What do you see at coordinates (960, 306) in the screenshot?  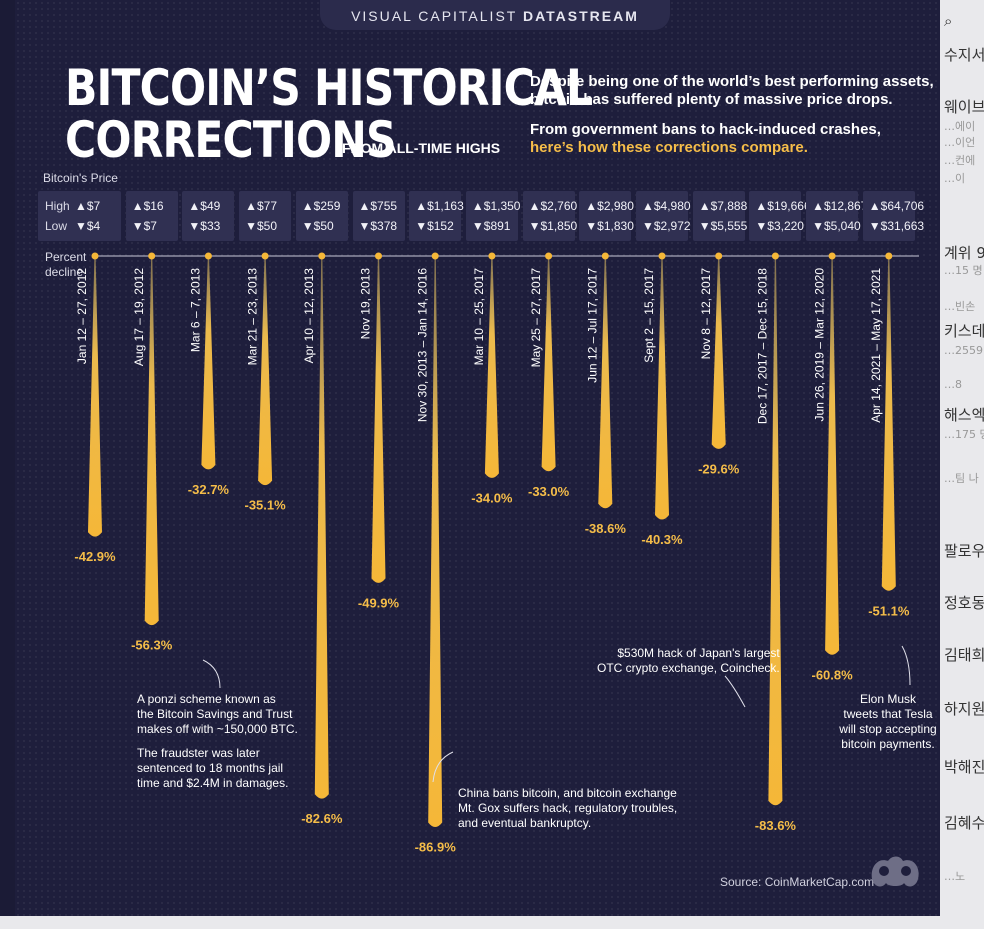 I see `side-panel-item: …빈손` at bounding box center [960, 306].